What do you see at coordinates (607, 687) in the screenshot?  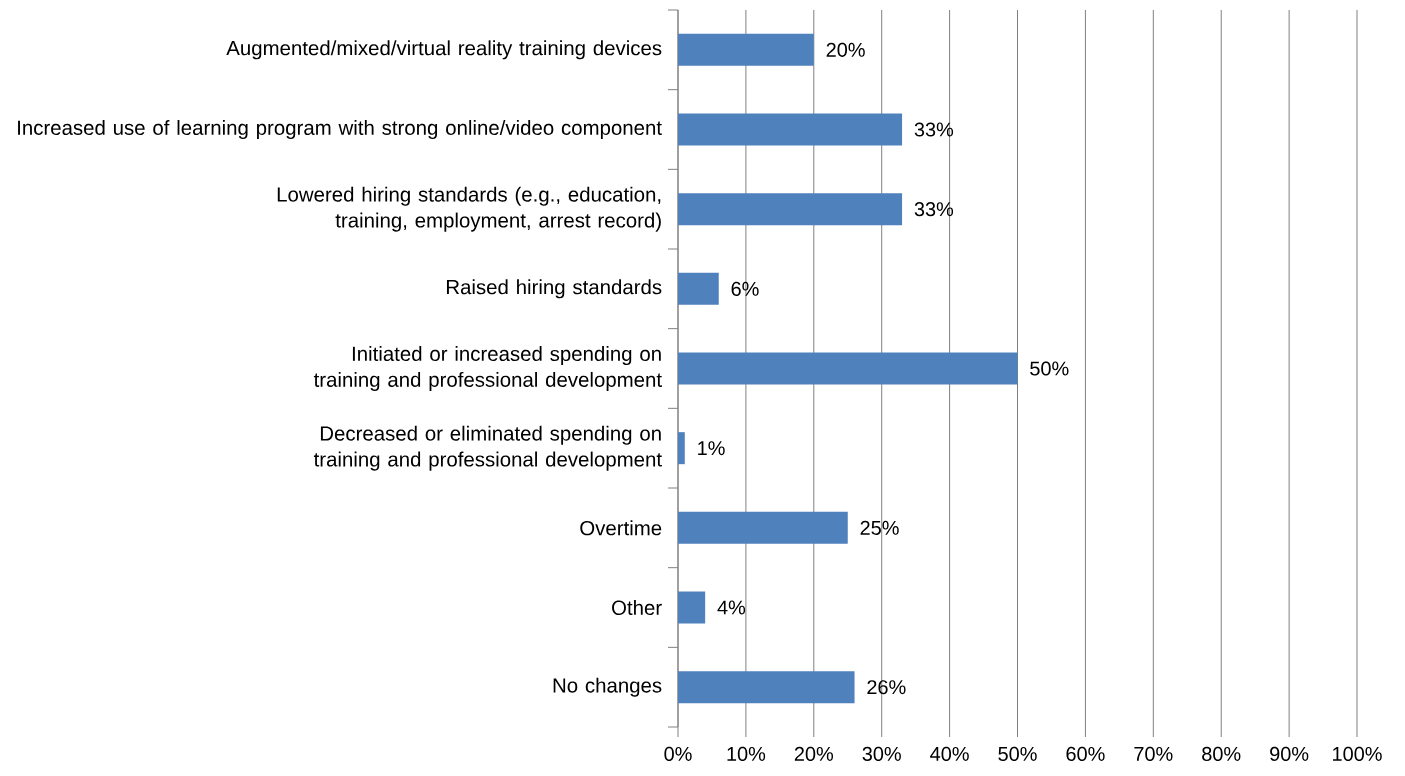 I see `y-tick-label: No changes` at bounding box center [607, 687].